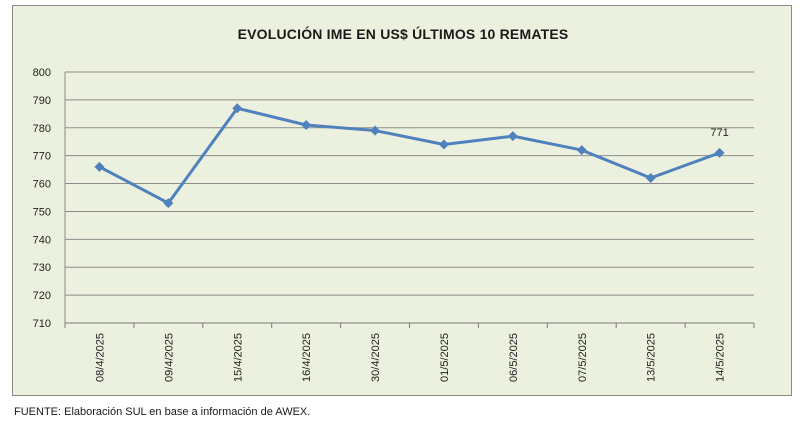 The height and width of the screenshot is (438, 804). What do you see at coordinates (583, 357) in the screenshot?
I see `x-tick-label: 07/5/2025` at bounding box center [583, 357].